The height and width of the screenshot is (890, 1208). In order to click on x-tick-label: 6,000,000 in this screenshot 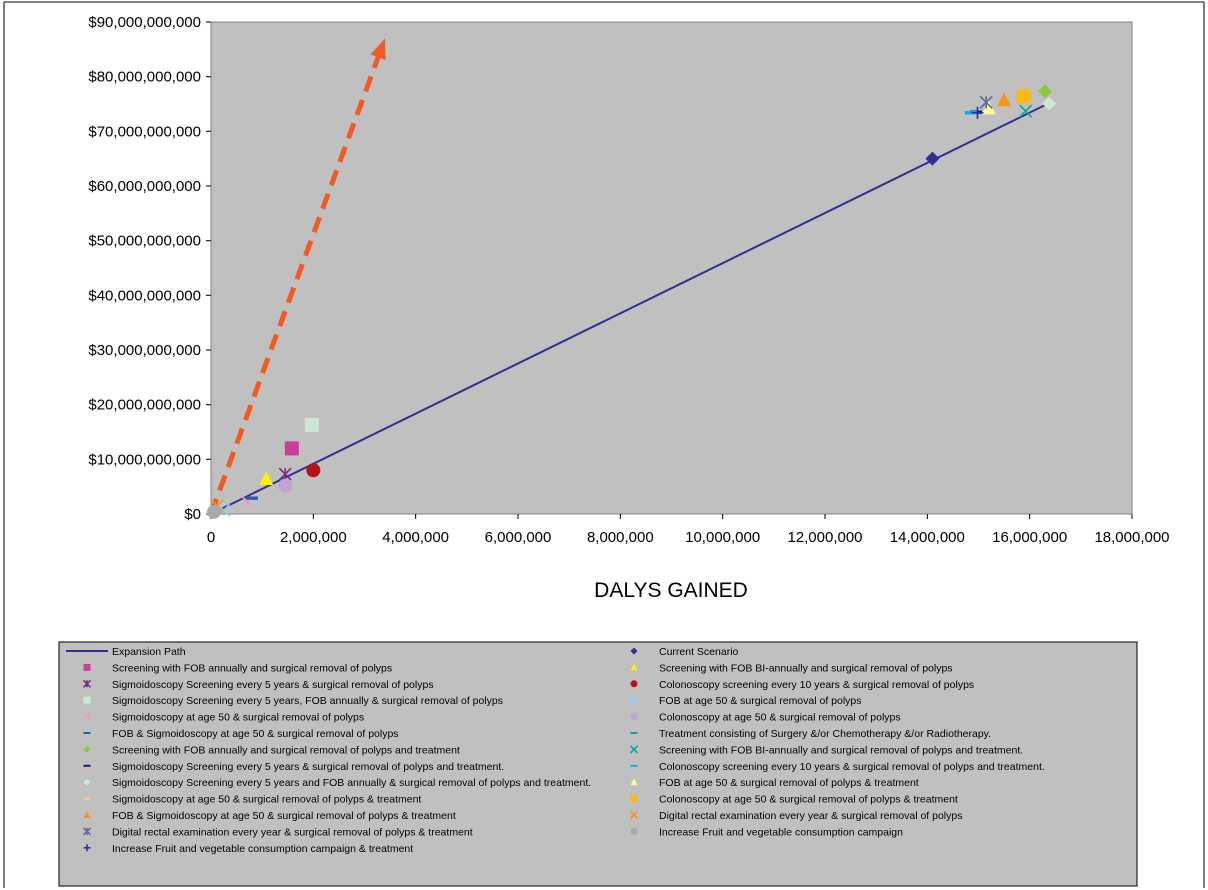, I will do `click(518, 537)`.